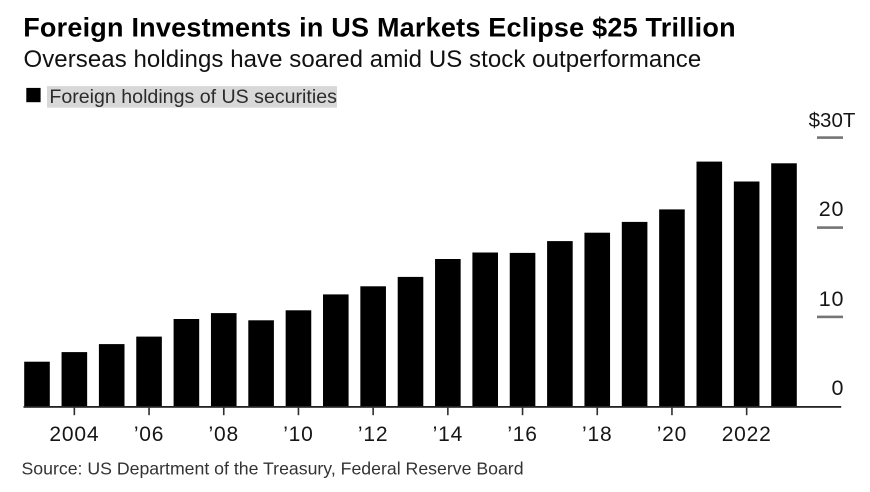  What do you see at coordinates (373, 434) in the screenshot?
I see `svg-text: ’12` at bounding box center [373, 434].